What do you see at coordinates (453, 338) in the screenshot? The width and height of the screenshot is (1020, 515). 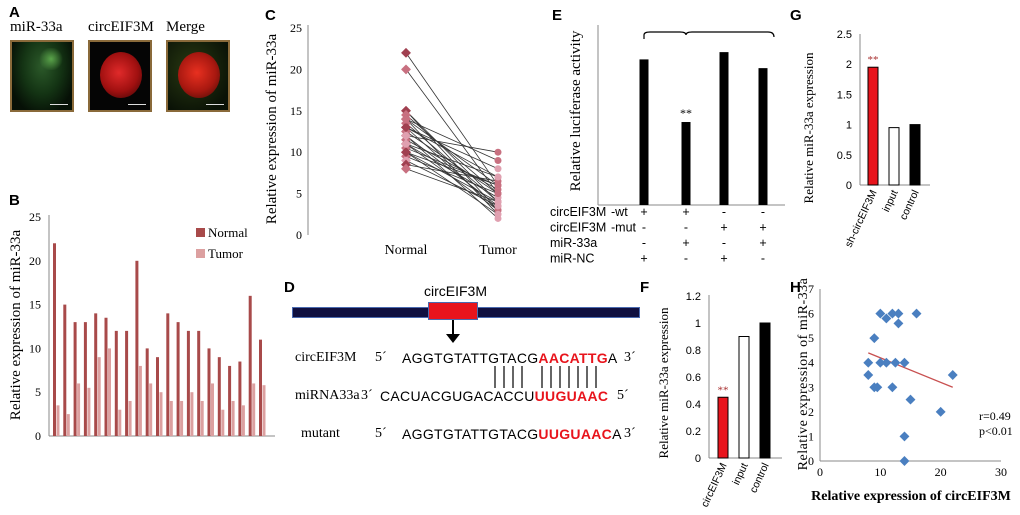 I see `arrow-down-icon` at bounding box center [453, 338].